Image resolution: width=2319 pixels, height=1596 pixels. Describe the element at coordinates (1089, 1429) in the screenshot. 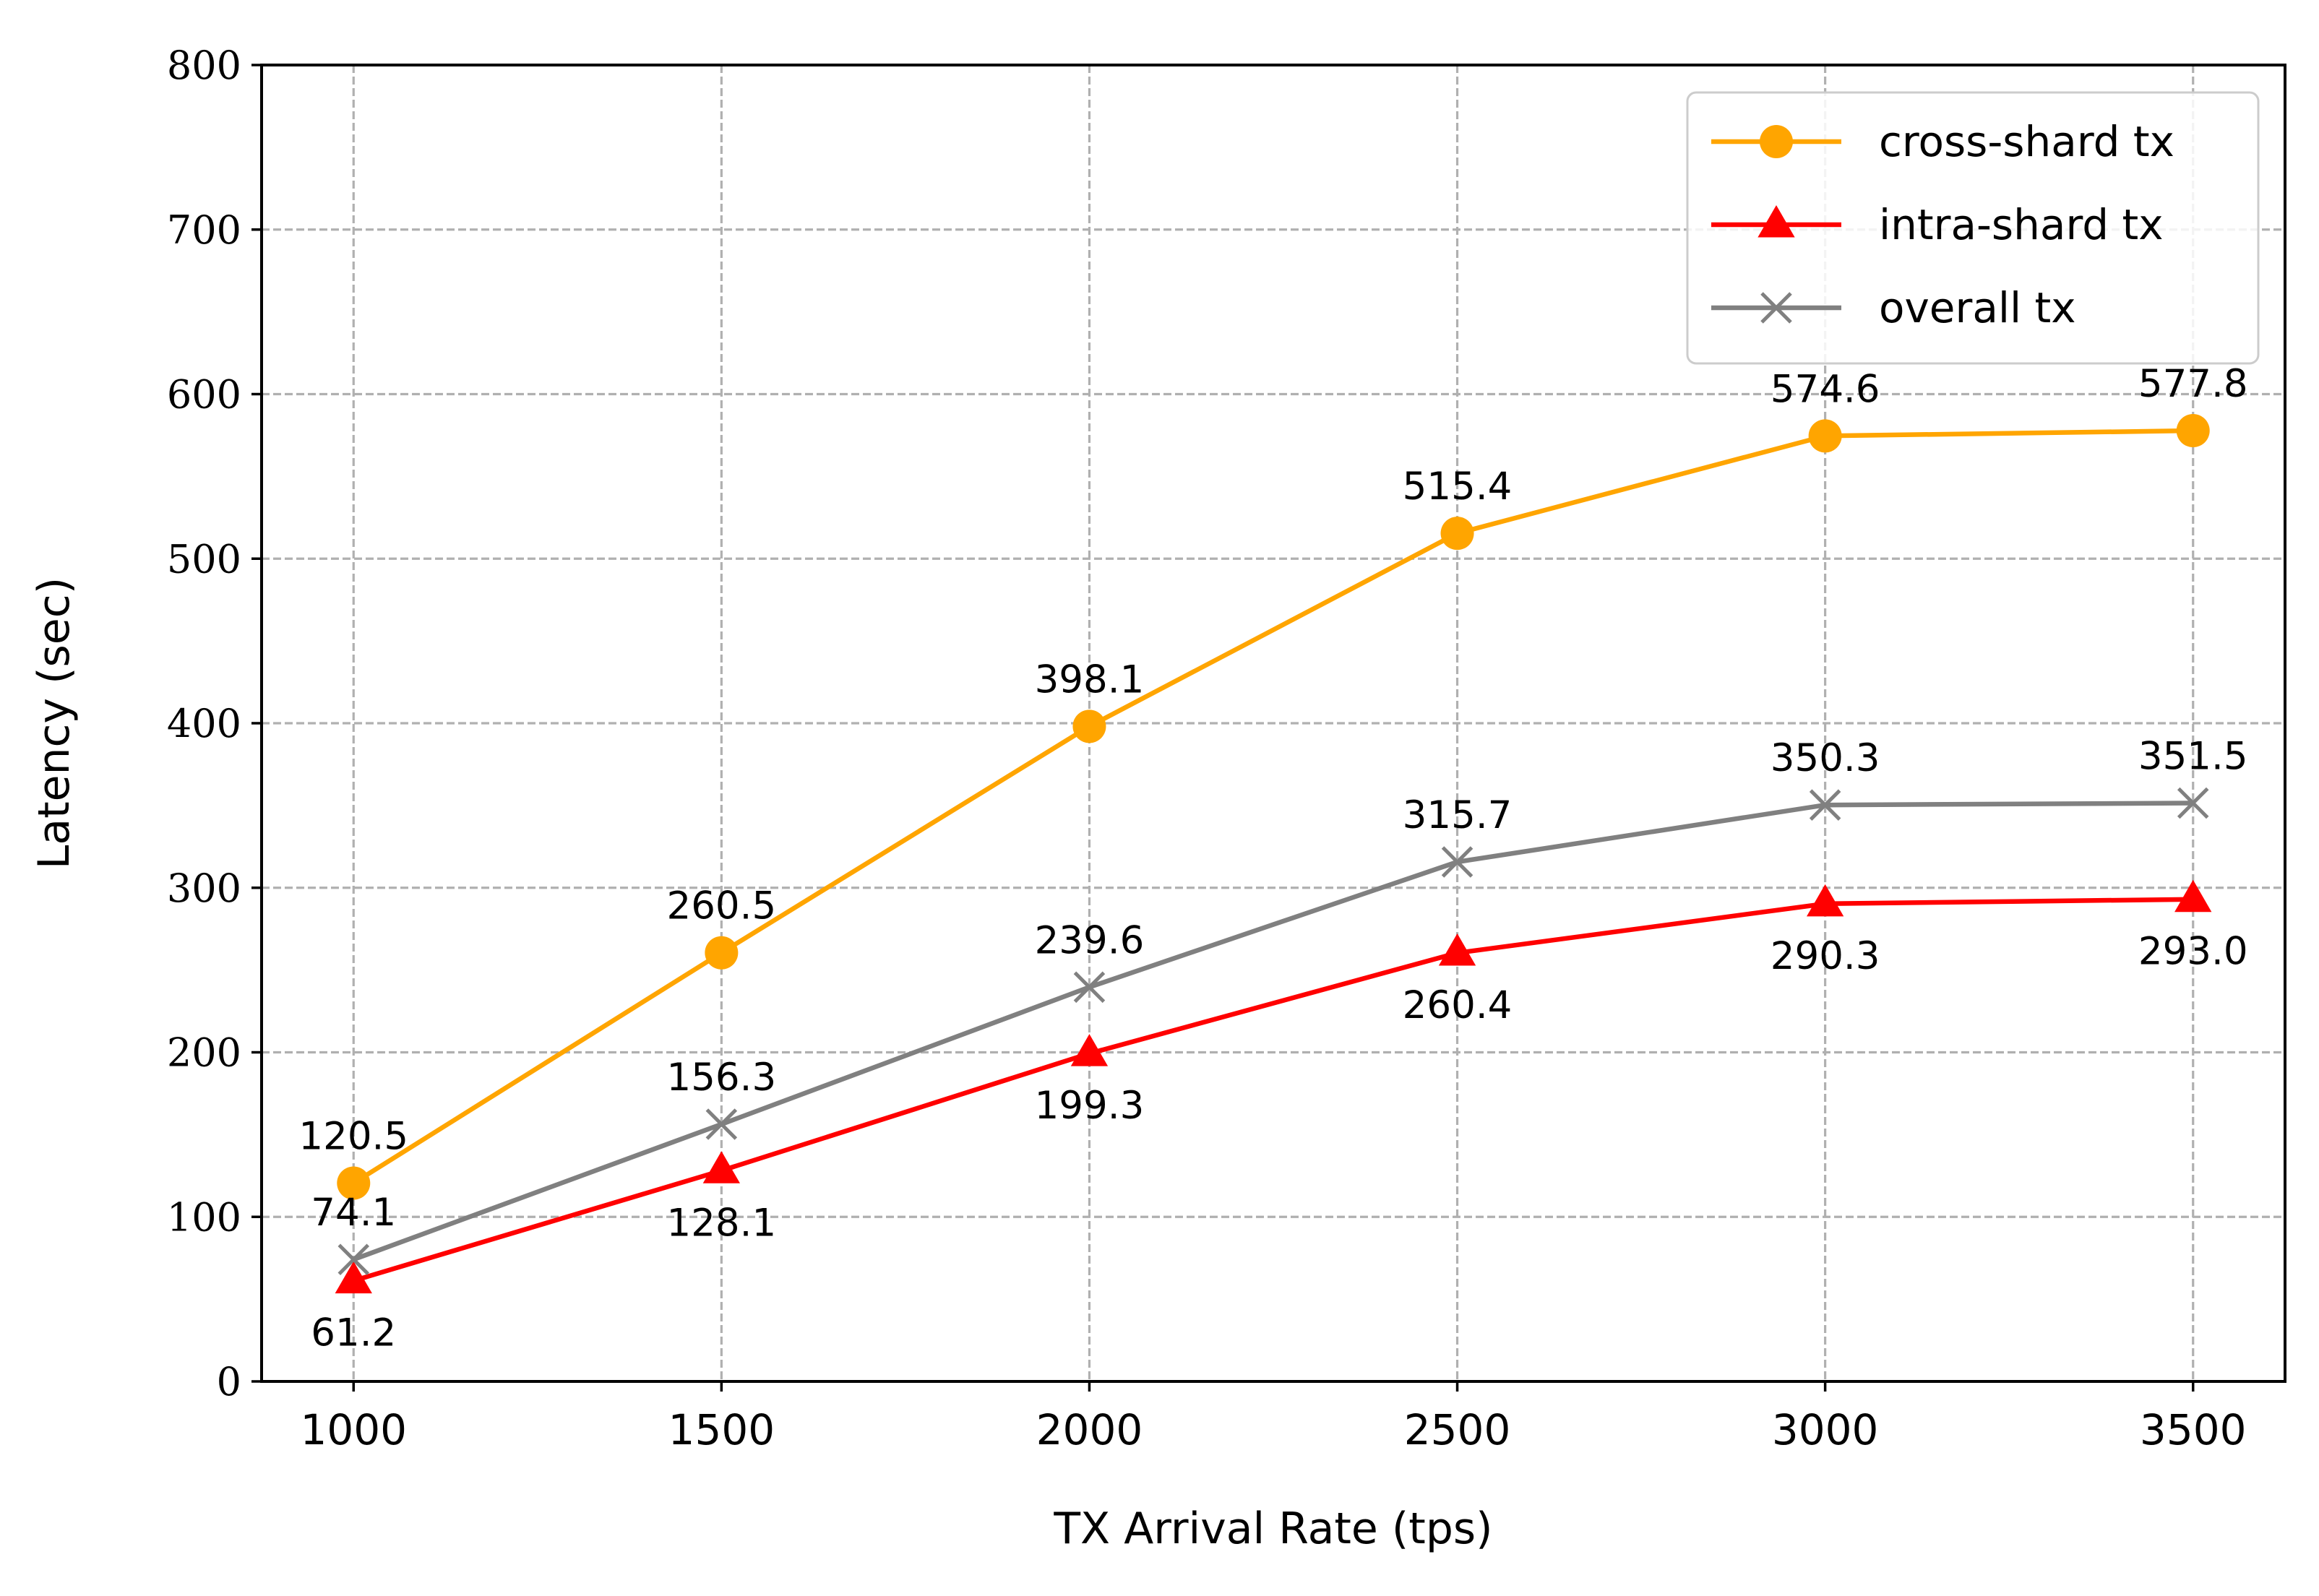

I see `x-tick-label: 2000` at that location.